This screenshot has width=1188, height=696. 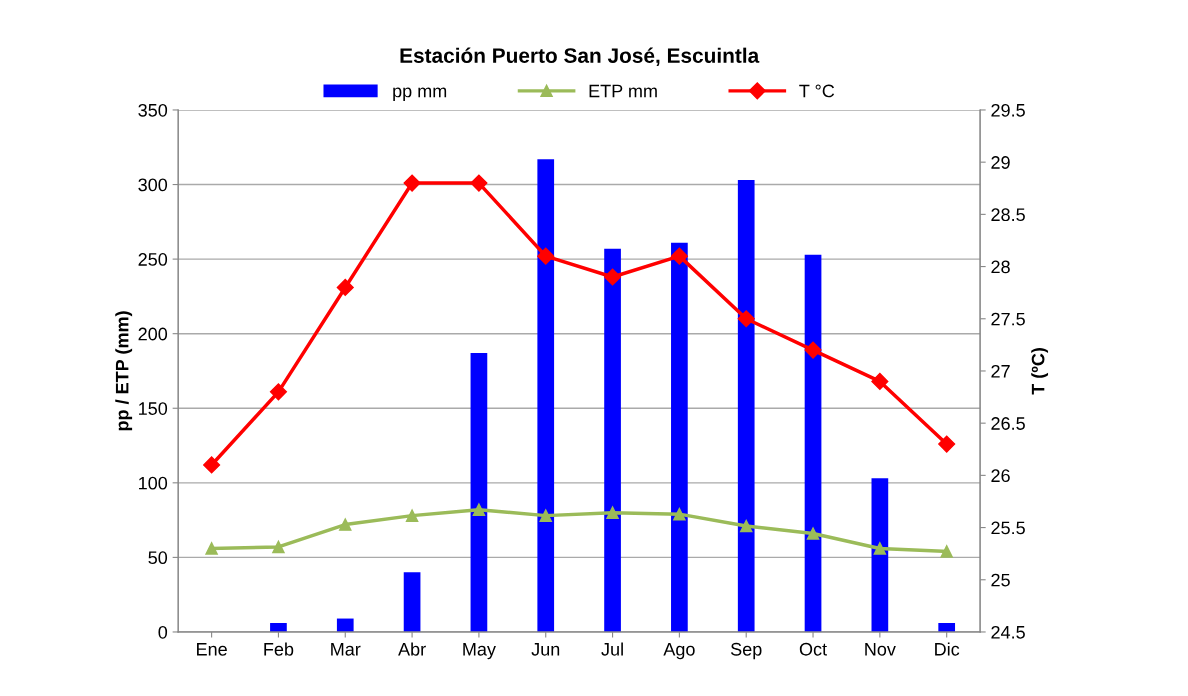 What do you see at coordinates (1000, 476) in the screenshot?
I see `y2-tick-label: 26` at bounding box center [1000, 476].